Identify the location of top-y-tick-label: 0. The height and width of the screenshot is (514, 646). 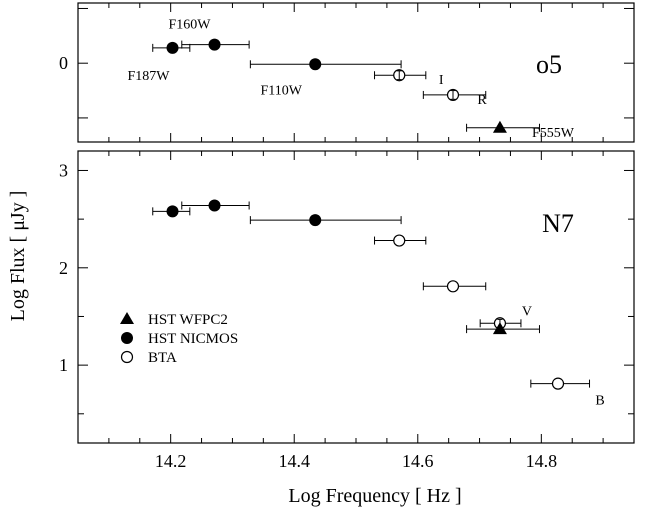
(63, 63).